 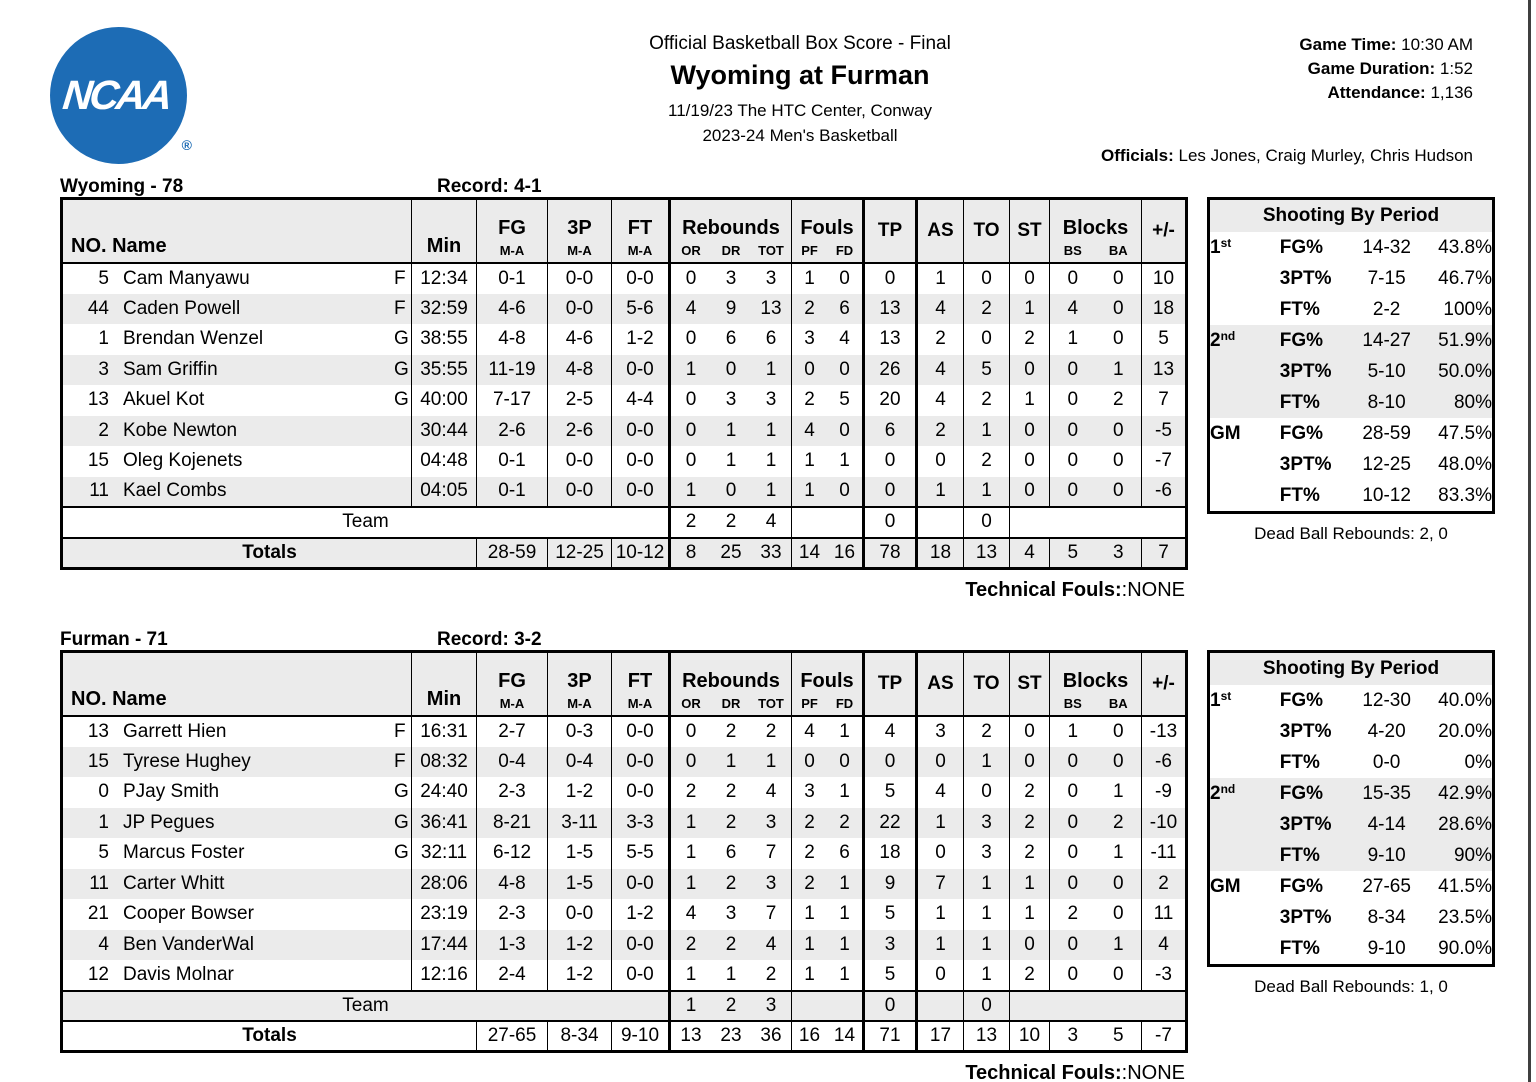 What do you see at coordinates (579, 1036) in the screenshot?
I see `stat-3p: 8-34` at bounding box center [579, 1036].